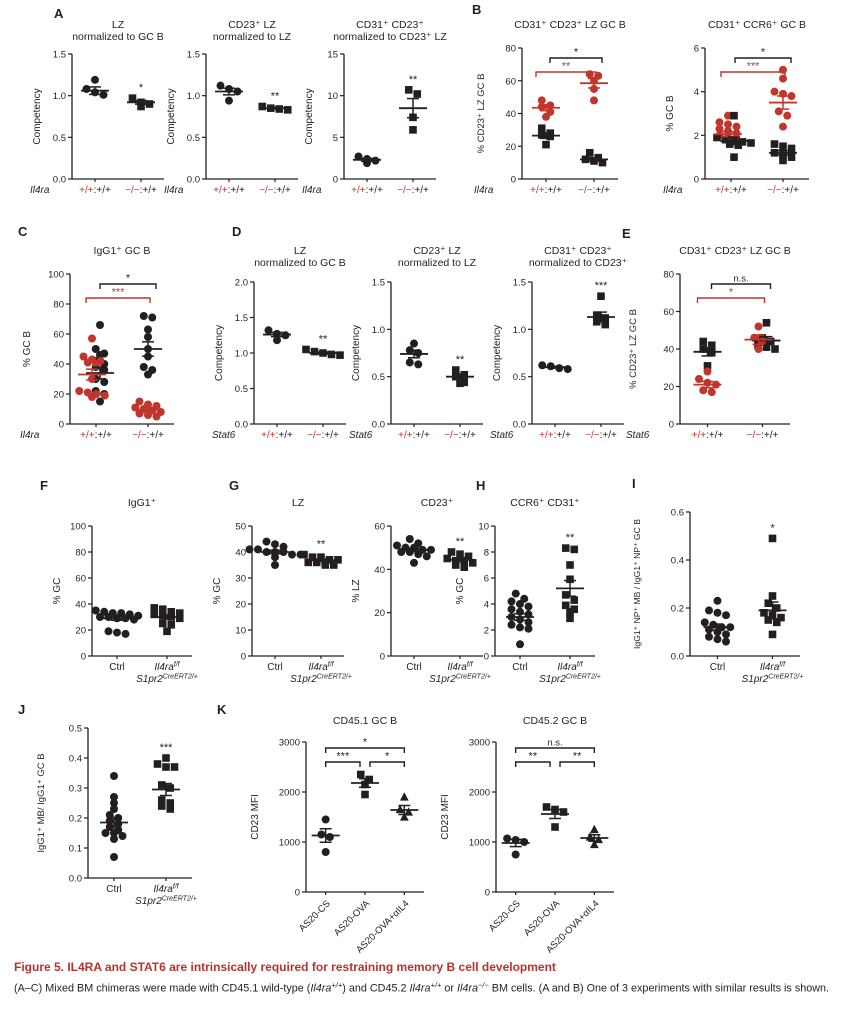  I want to click on svg-text: % GC B, so click(27, 349).